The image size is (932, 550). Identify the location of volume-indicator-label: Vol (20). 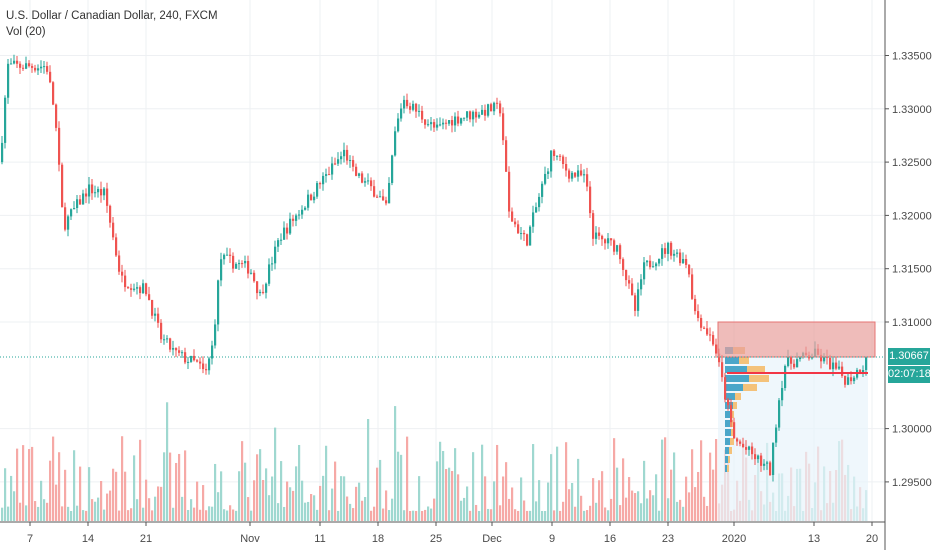
(26, 32).